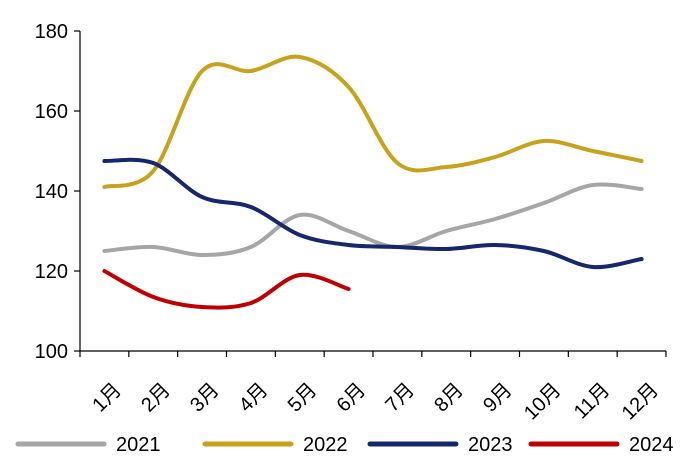 This screenshot has height=469, width=700. I want to click on x-tick-label: 2月, so click(156, 398).